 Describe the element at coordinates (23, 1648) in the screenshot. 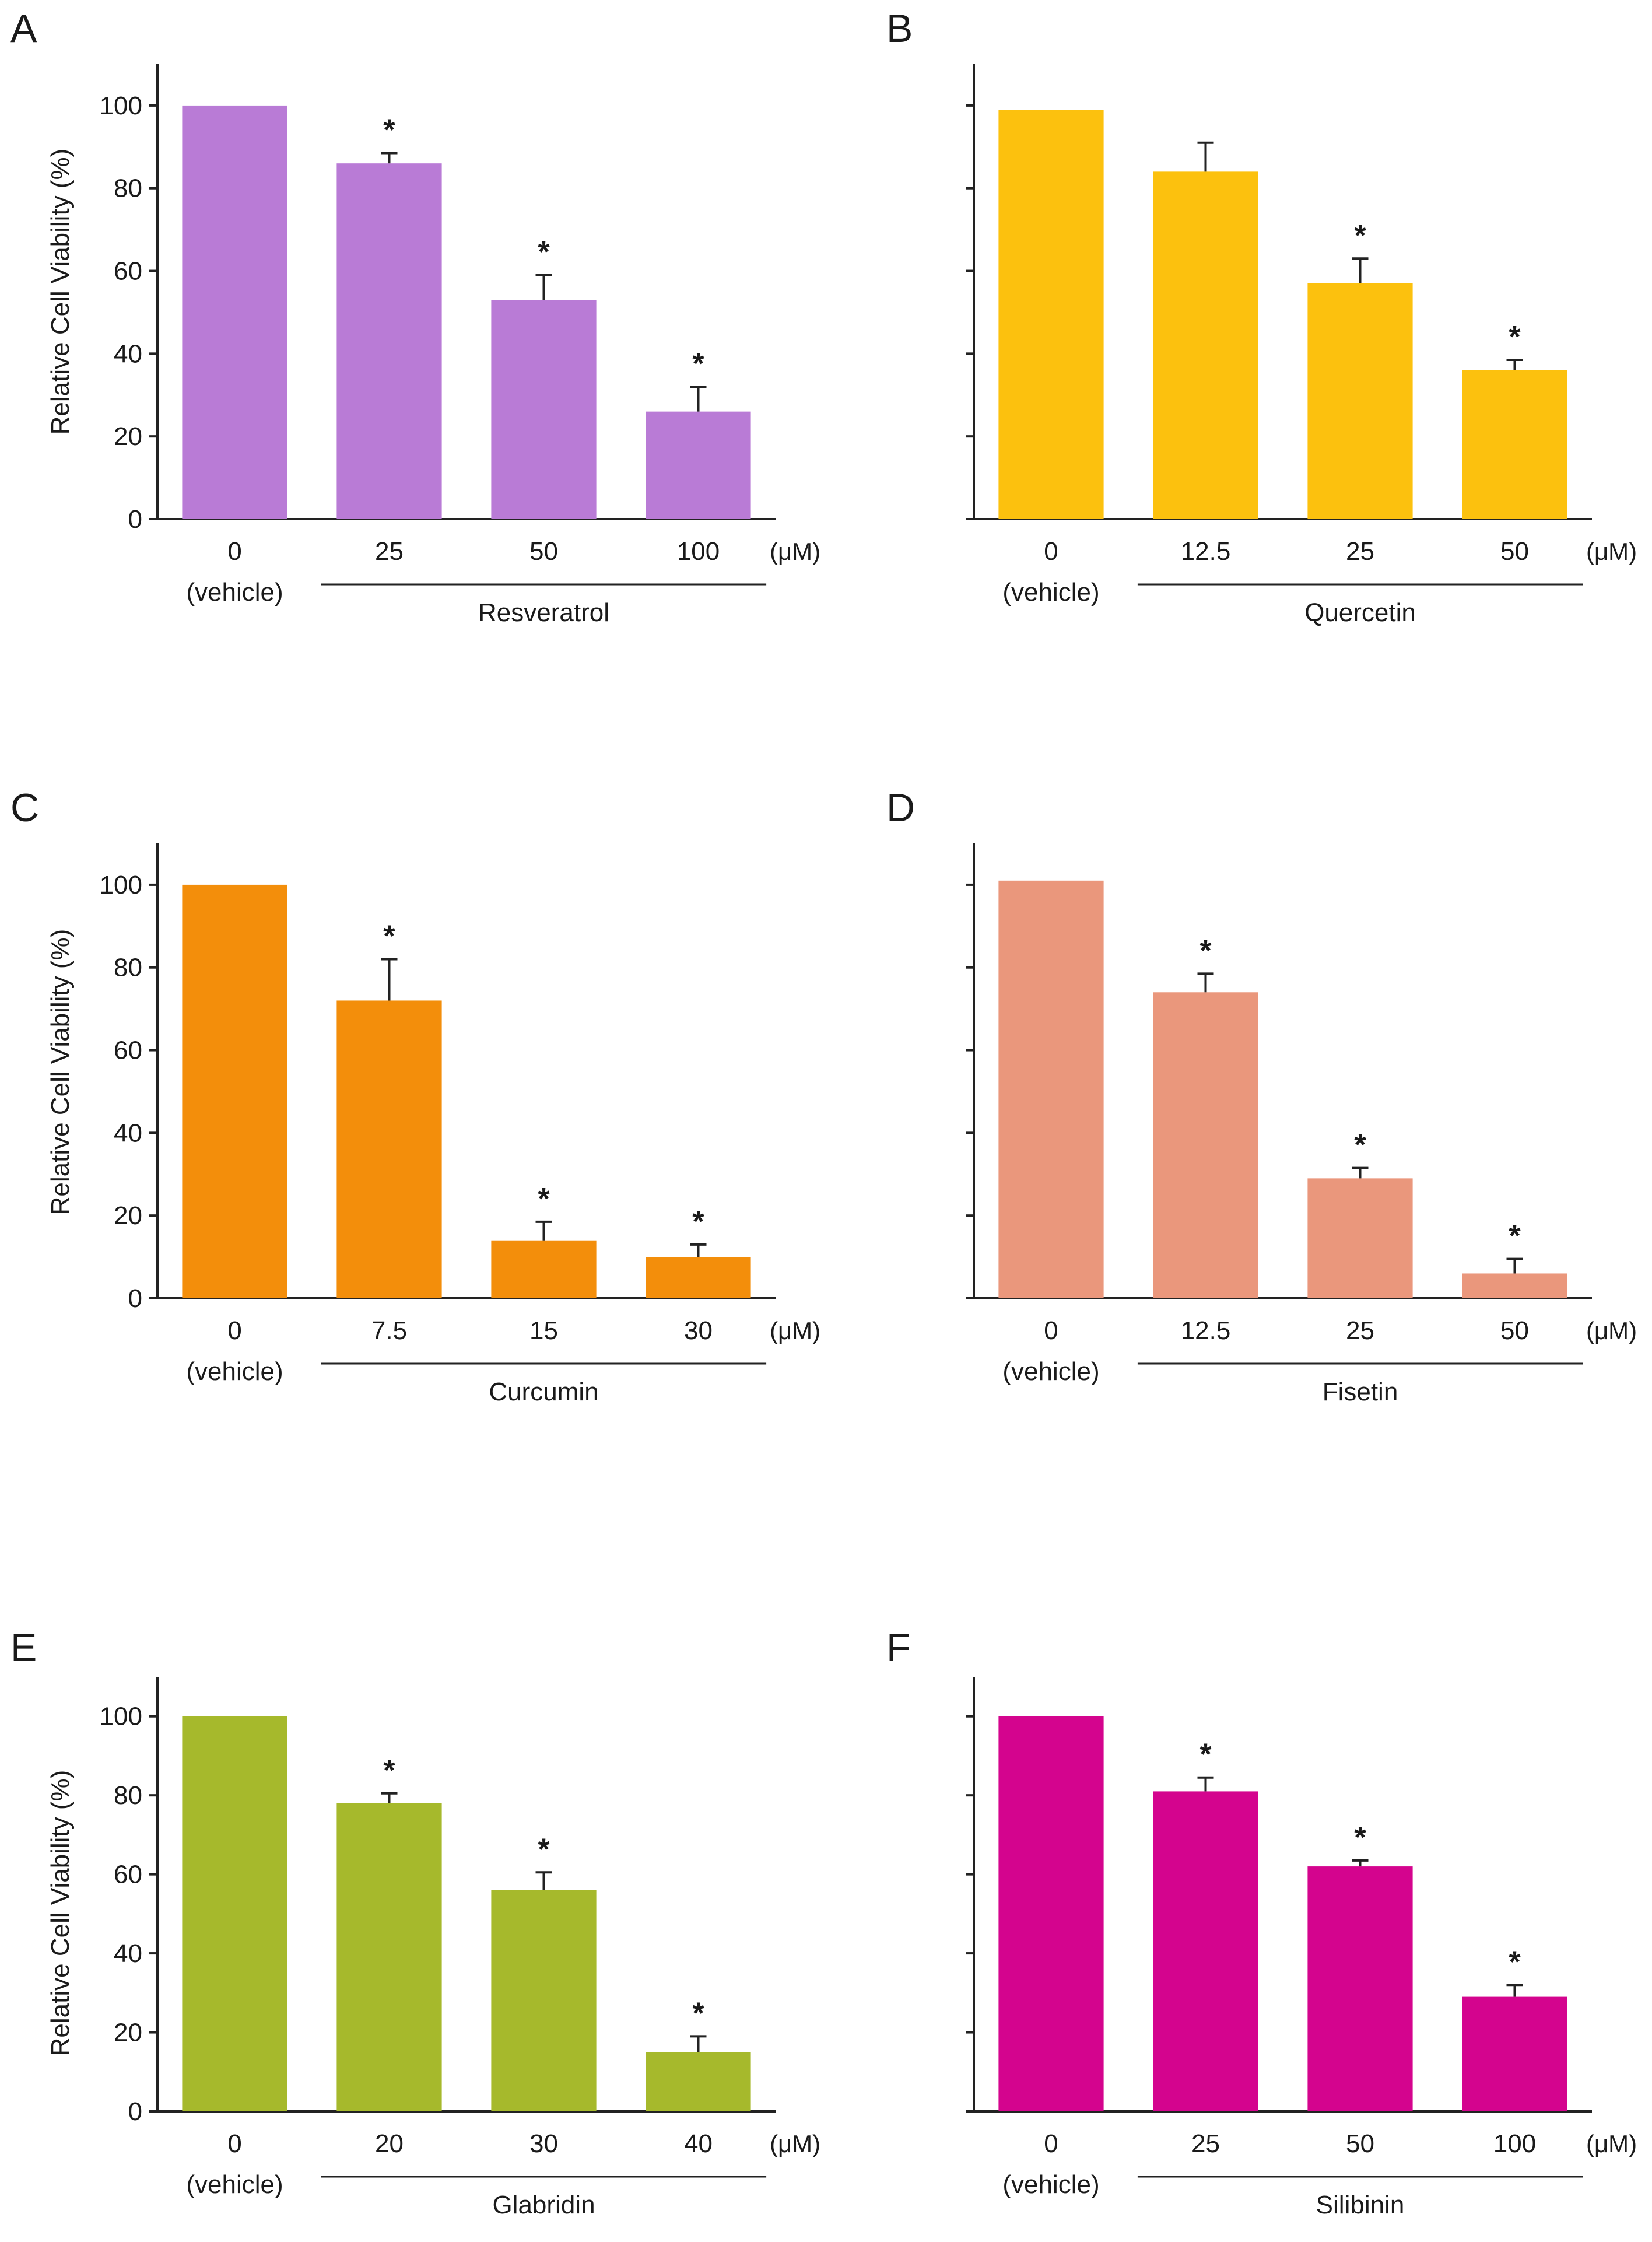

I see `panel-letter: E` at that location.